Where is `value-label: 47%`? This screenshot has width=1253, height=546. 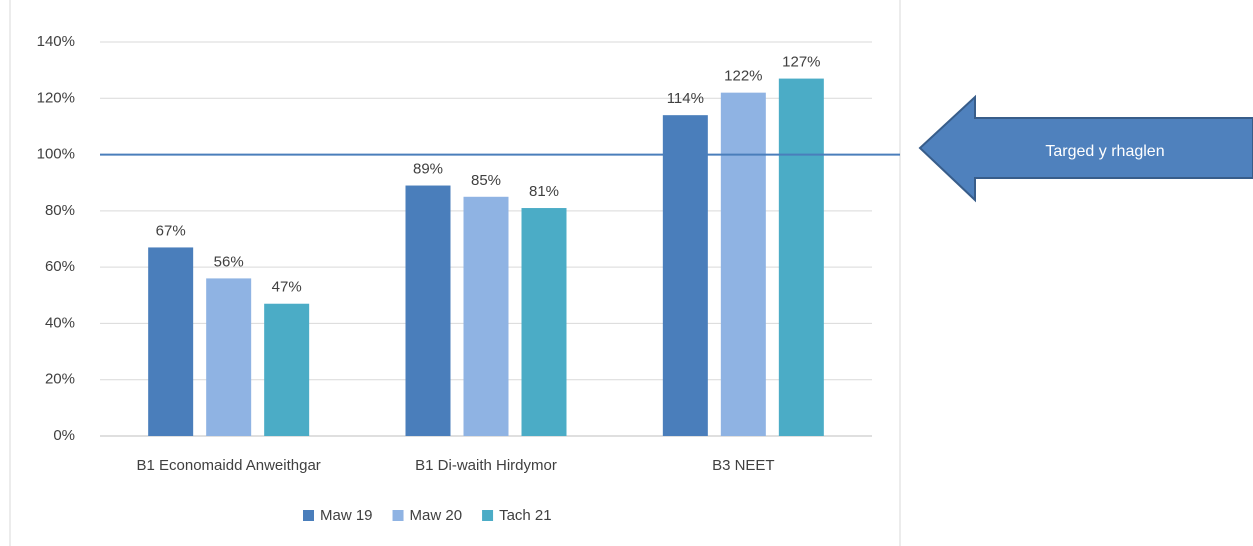 value-label: 47% is located at coordinates (287, 287).